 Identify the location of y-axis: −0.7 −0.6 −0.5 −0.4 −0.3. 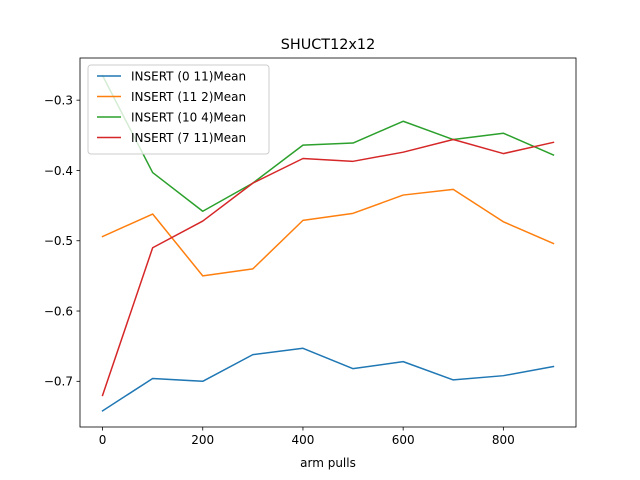
(62, 241).